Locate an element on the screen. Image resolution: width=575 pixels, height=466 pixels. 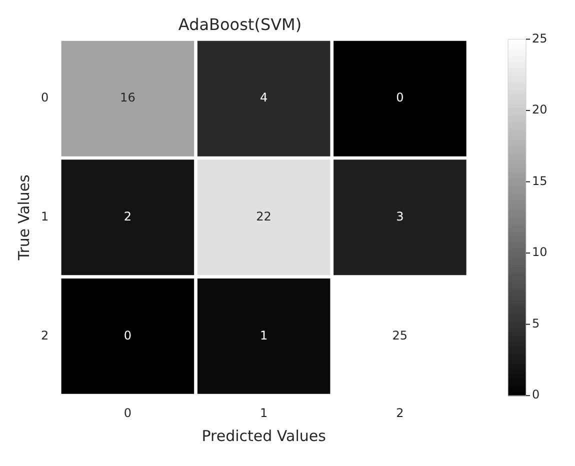
color-bar-label: 0 is located at coordinates (536, 395).